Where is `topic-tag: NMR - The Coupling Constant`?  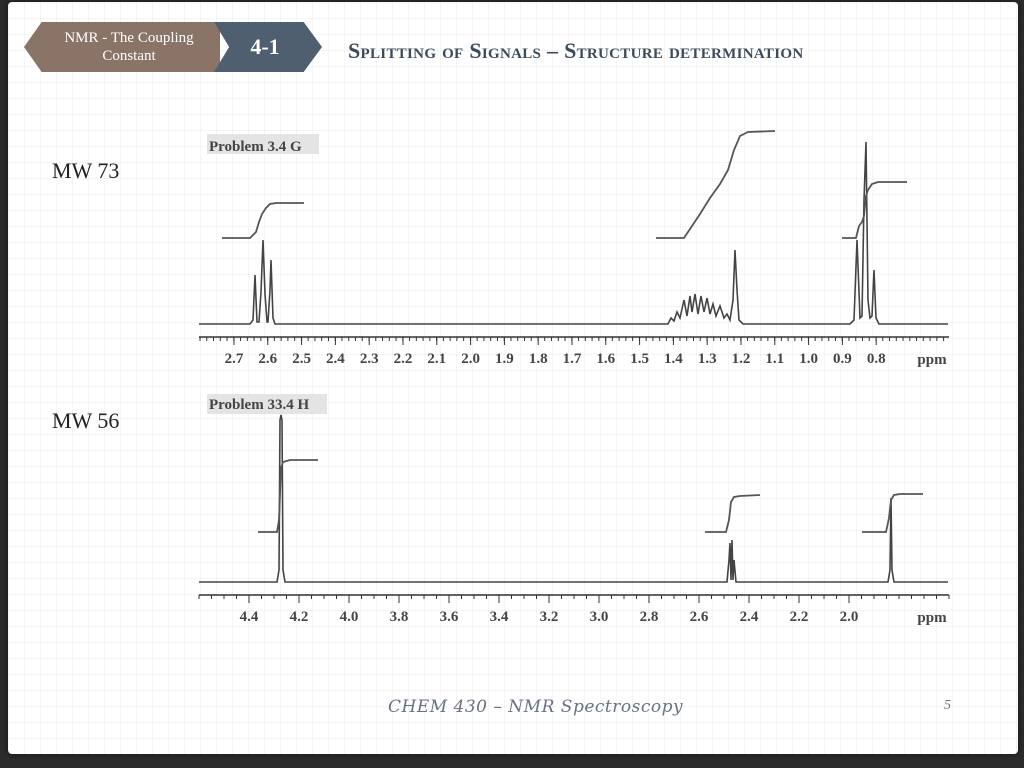
topic-tag: NMR - The Coupling Constant is located at coordinates (122, 47).